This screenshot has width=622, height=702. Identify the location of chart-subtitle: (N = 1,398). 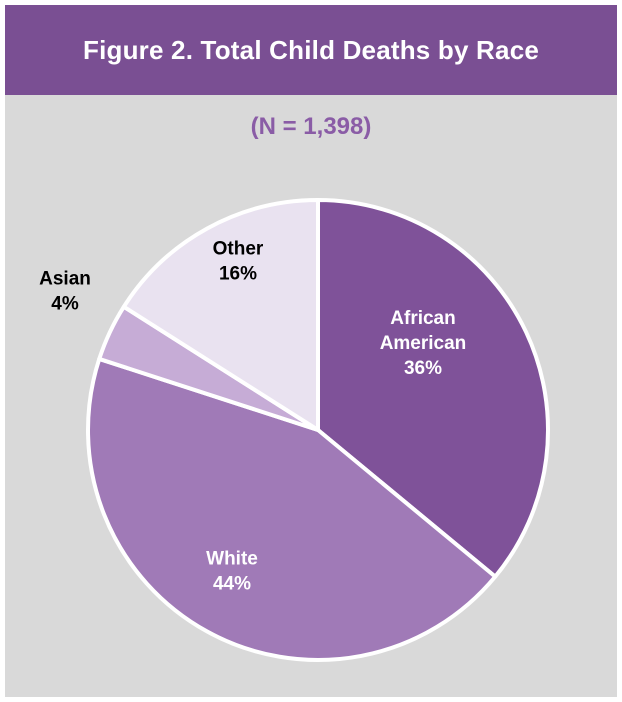
(311, 126).